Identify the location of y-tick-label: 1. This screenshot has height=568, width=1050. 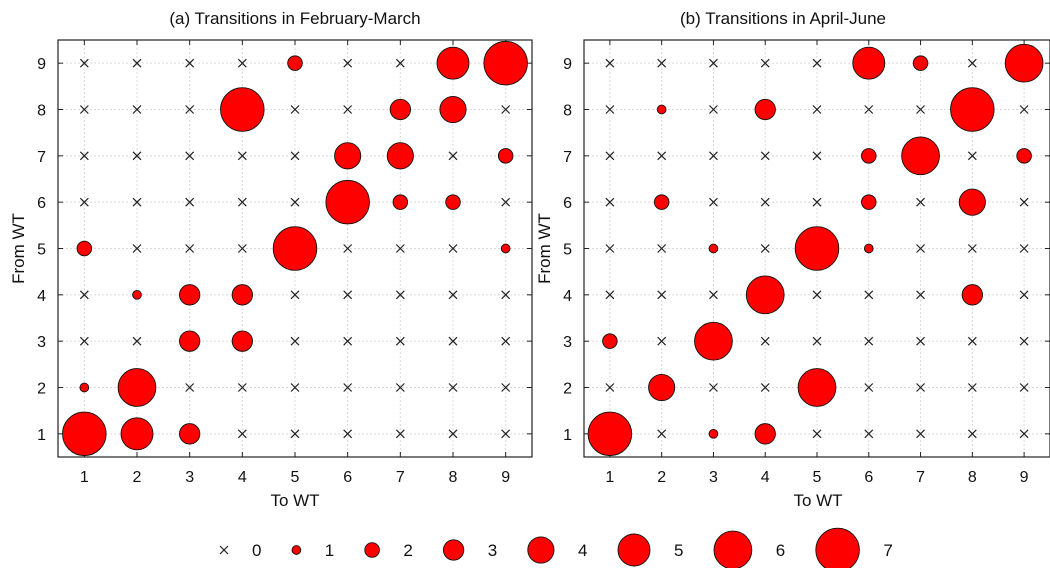
(41, 435).